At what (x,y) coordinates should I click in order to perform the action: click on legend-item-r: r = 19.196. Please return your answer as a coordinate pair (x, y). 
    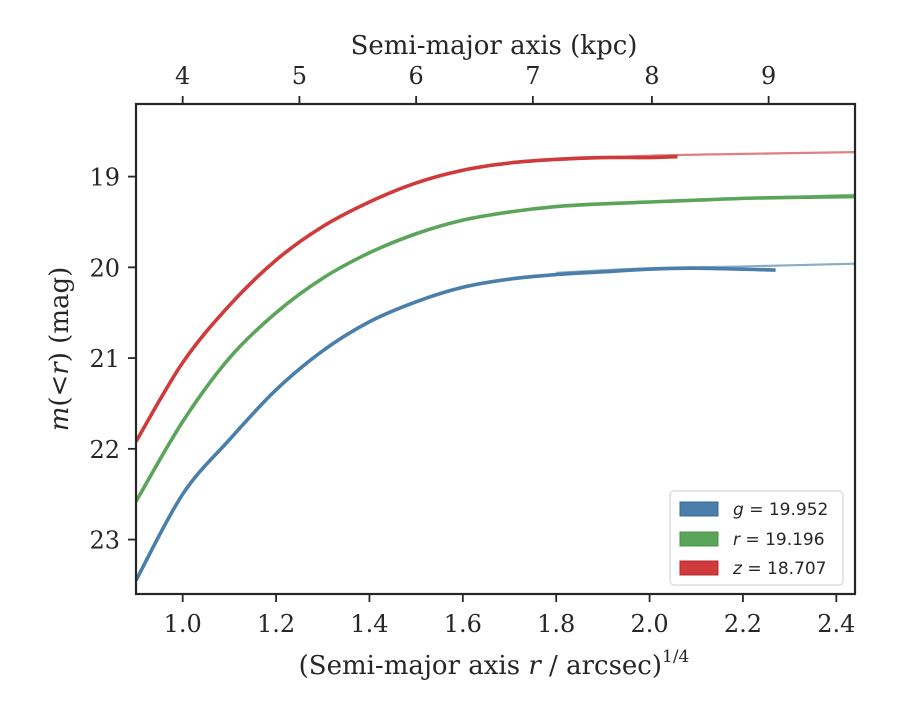
    Looking at the image, I should click on (752, 540).